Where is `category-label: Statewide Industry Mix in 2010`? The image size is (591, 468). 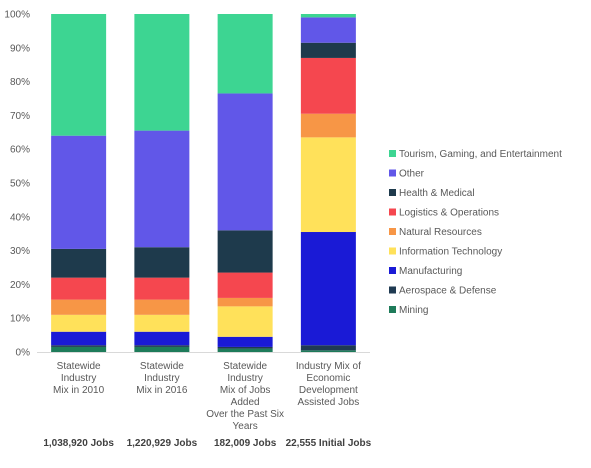 category-label: Statewide Industry Mix in 2010 is located at coordinates (79, 378).